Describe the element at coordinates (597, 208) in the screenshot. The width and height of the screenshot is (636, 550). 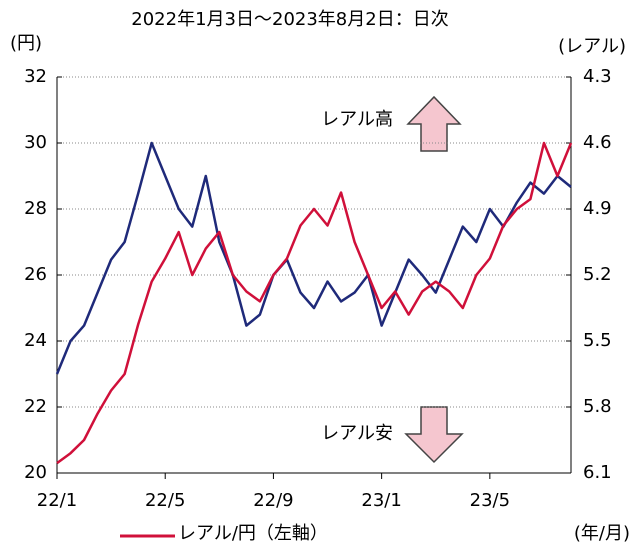
I see `y2-tick-label: 4.9` at that location.